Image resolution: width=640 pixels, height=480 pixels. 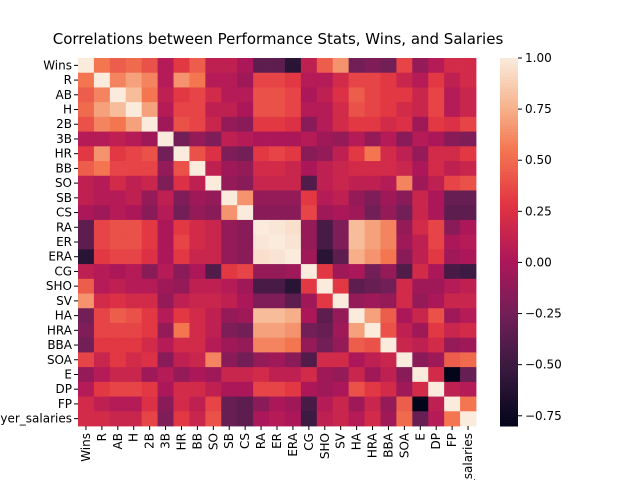 What do you see at coordinates (388, 444) in the screenshot?
I see `x-tick-label: BBA` at bounding box center [388, 444].